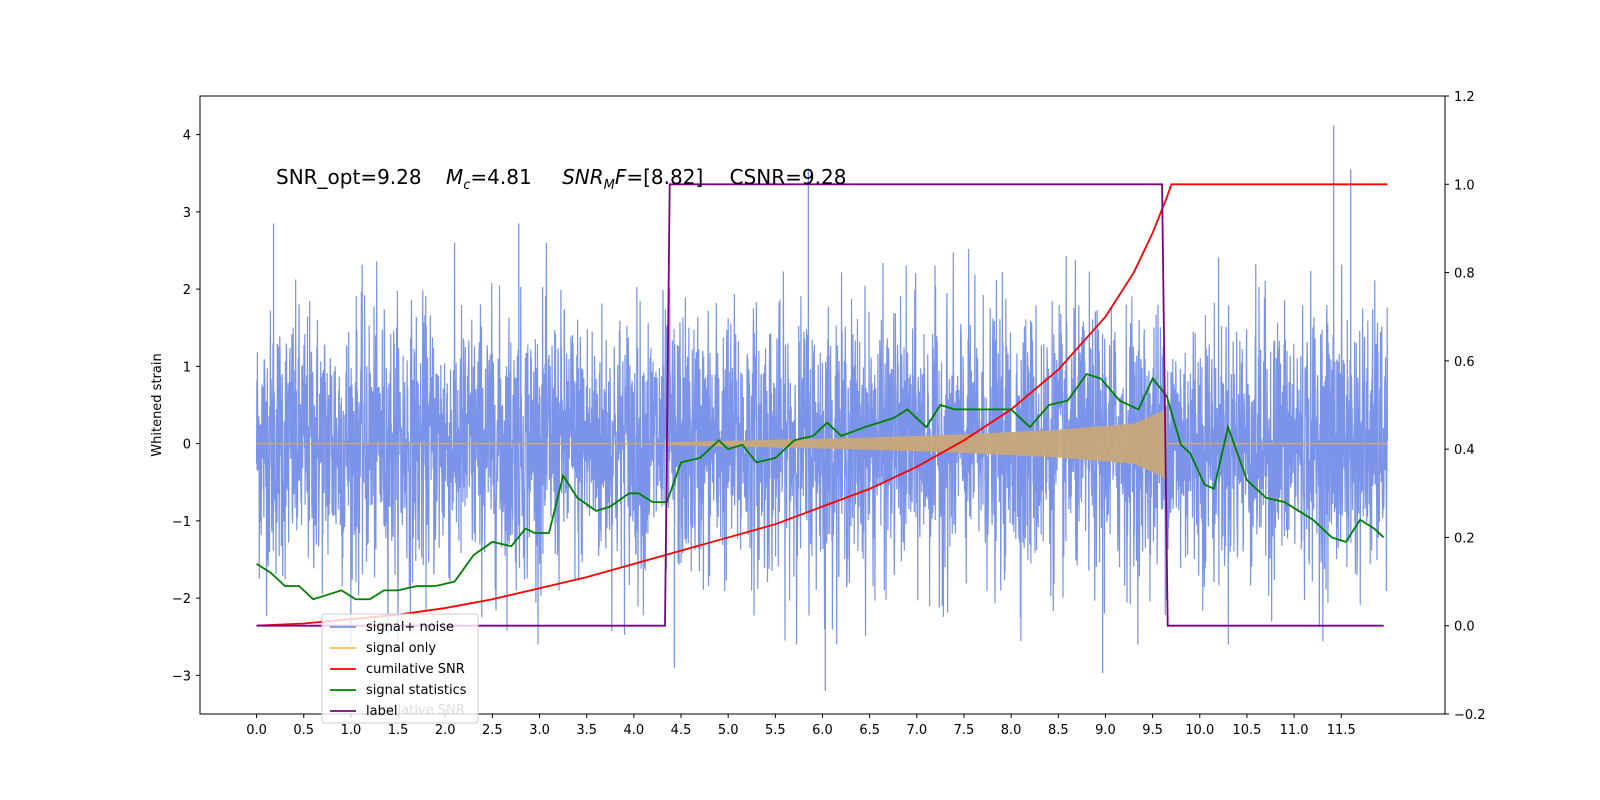 The height and width of the screenshot is (800, 1600). What do you see at coordinates (1464, 450) in the screenshot?
I see `y-tick-label-right: 0.4` at bounding box center [1464, 450].